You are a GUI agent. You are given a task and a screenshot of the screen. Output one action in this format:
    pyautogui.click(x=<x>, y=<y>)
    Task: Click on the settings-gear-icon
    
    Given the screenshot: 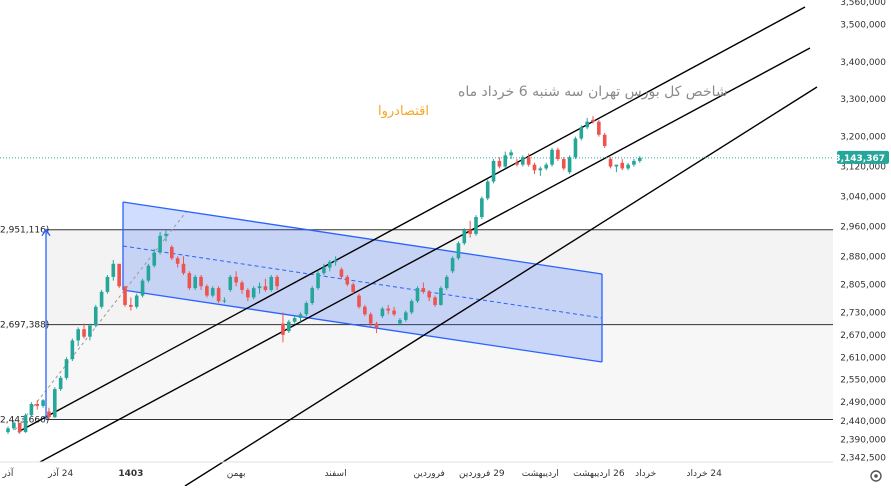 What is the action you would take?
    pyautogui.click(x=876, y=476)
    